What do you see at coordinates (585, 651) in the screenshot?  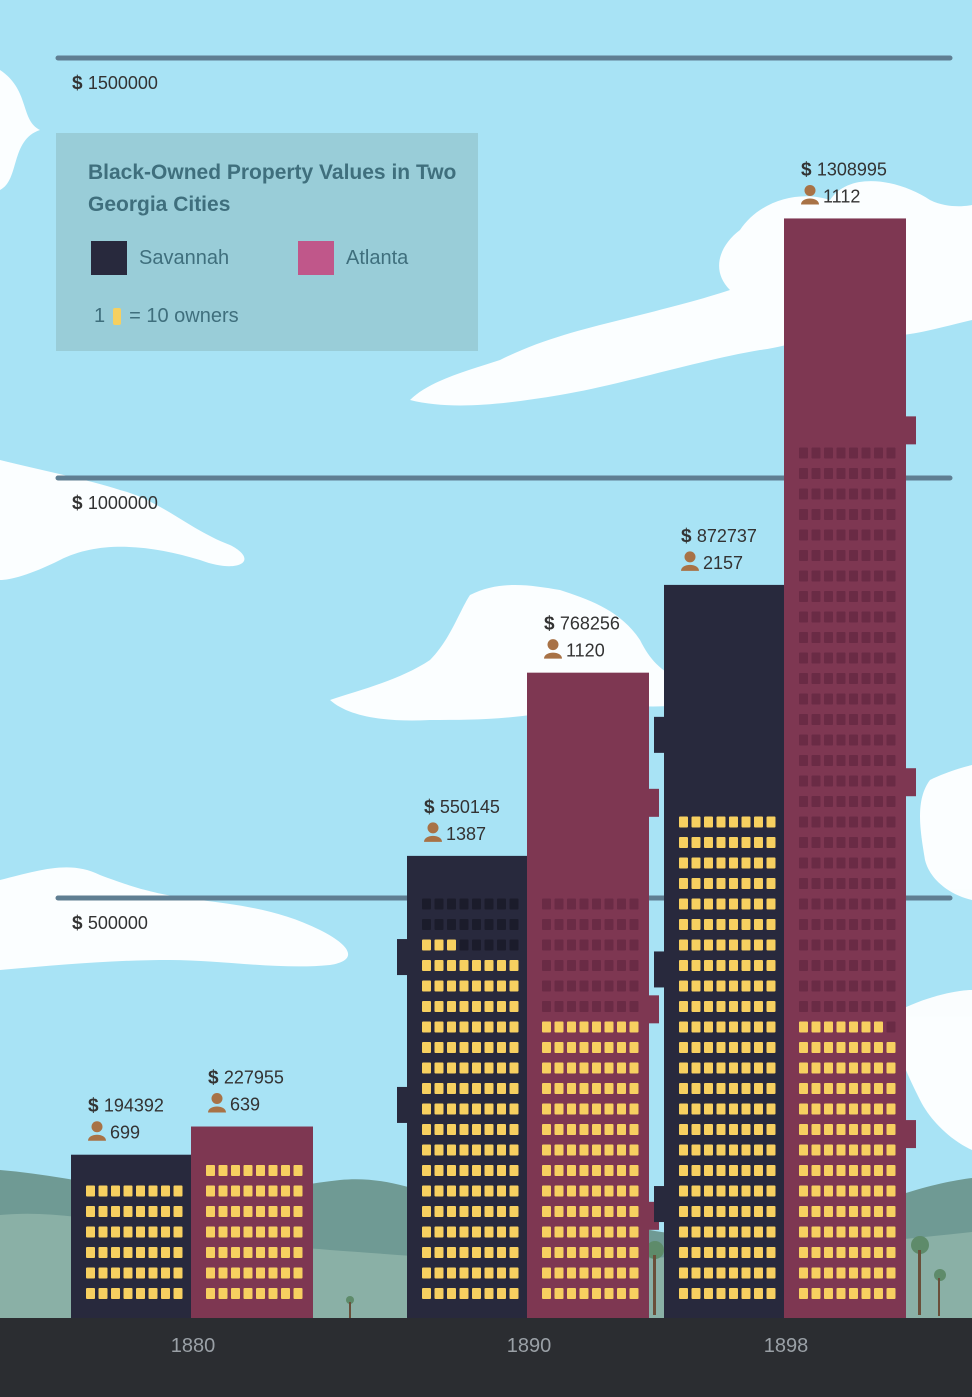 I see `owners-label: 1120` at bounding box center [585, 651].